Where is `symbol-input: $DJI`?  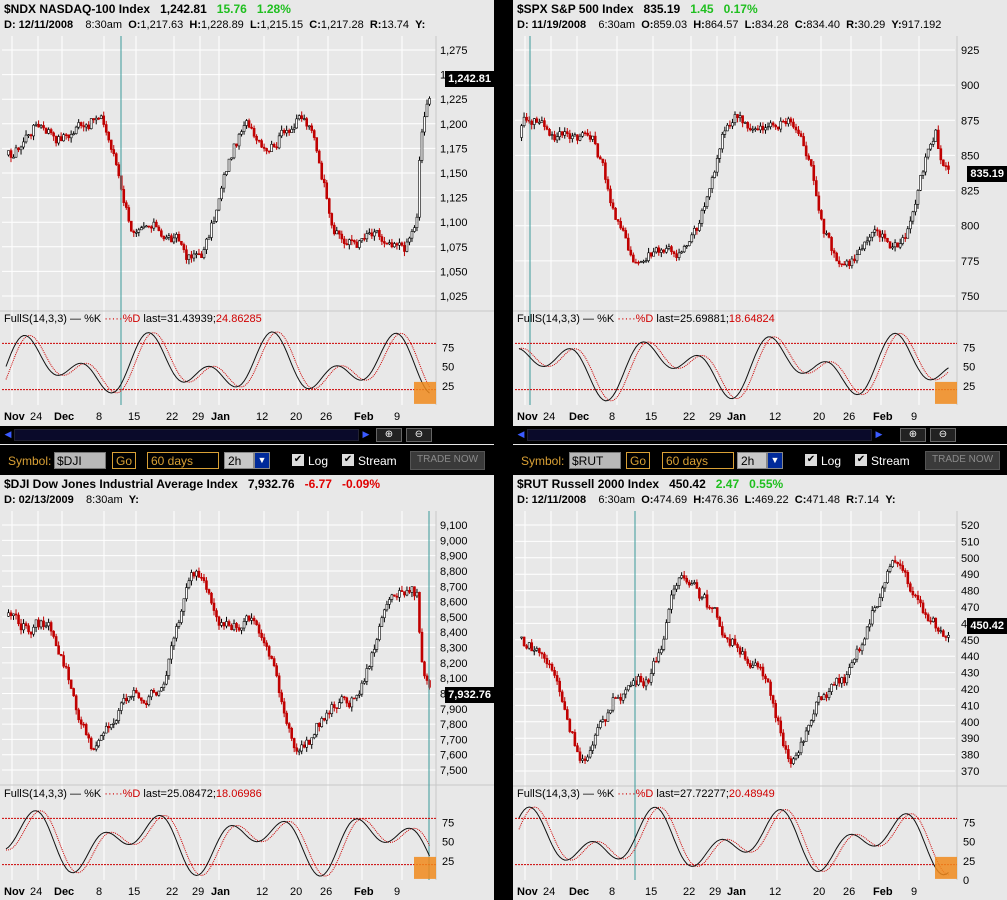
symbol-input: $DJI is located at coordinates (80, 460).